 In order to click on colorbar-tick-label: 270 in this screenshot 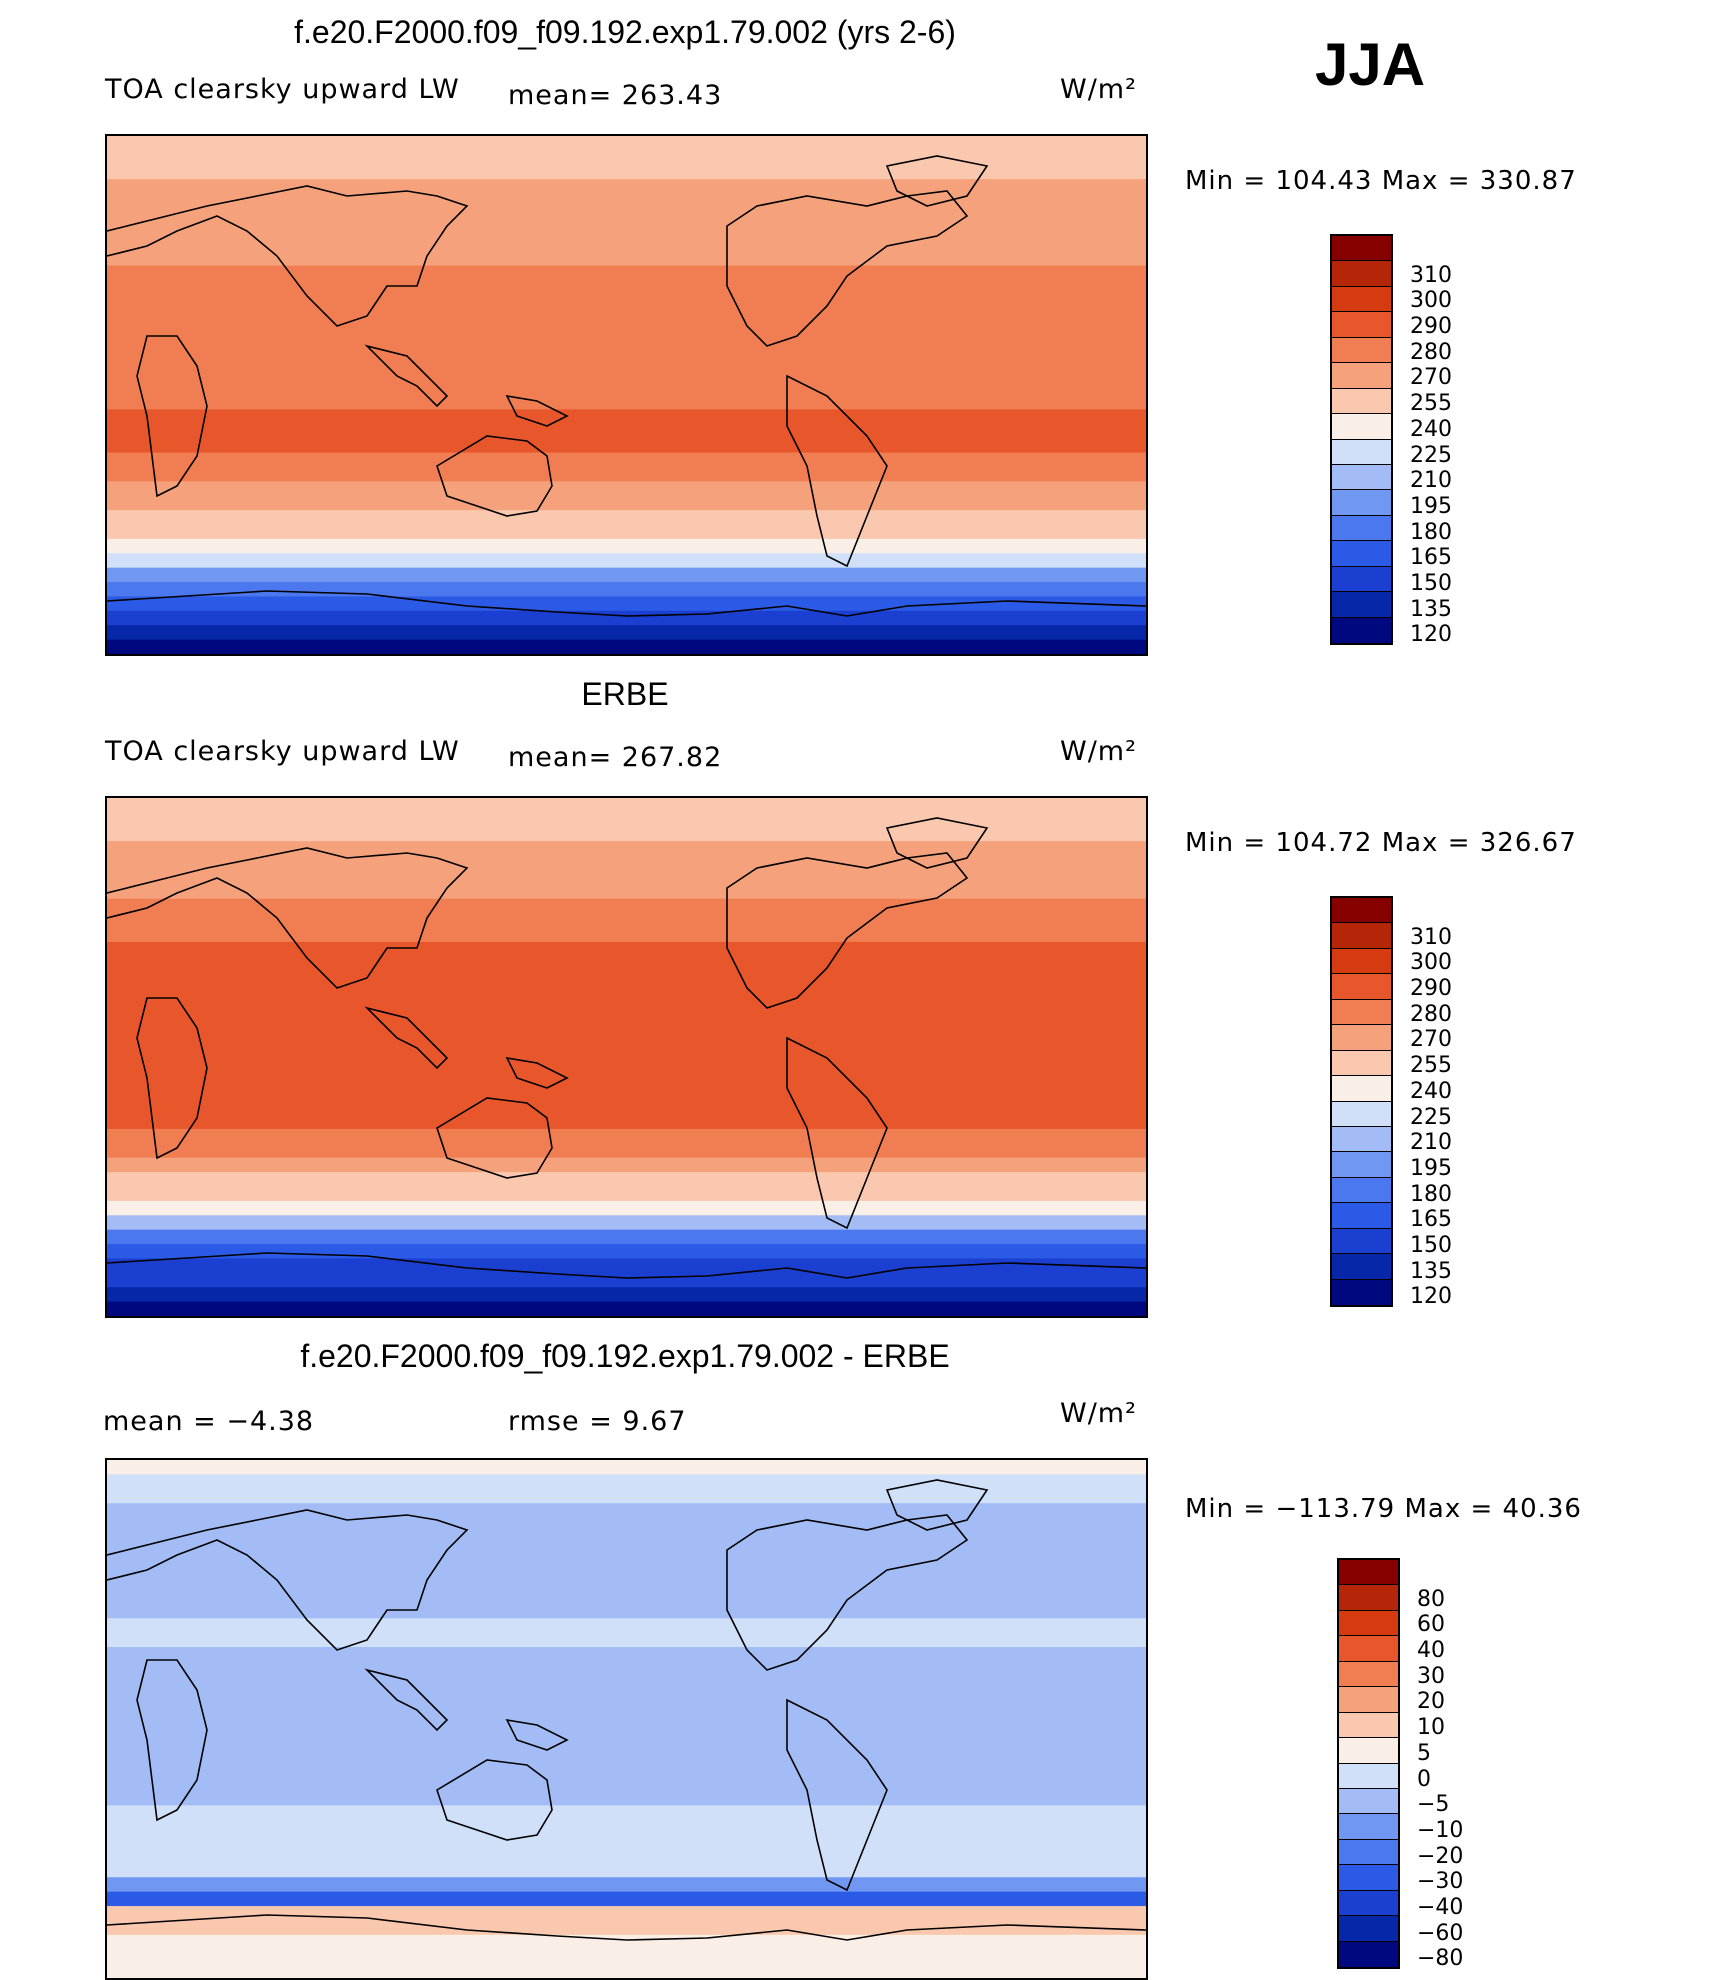, I will do `click(1431, 1040)`.